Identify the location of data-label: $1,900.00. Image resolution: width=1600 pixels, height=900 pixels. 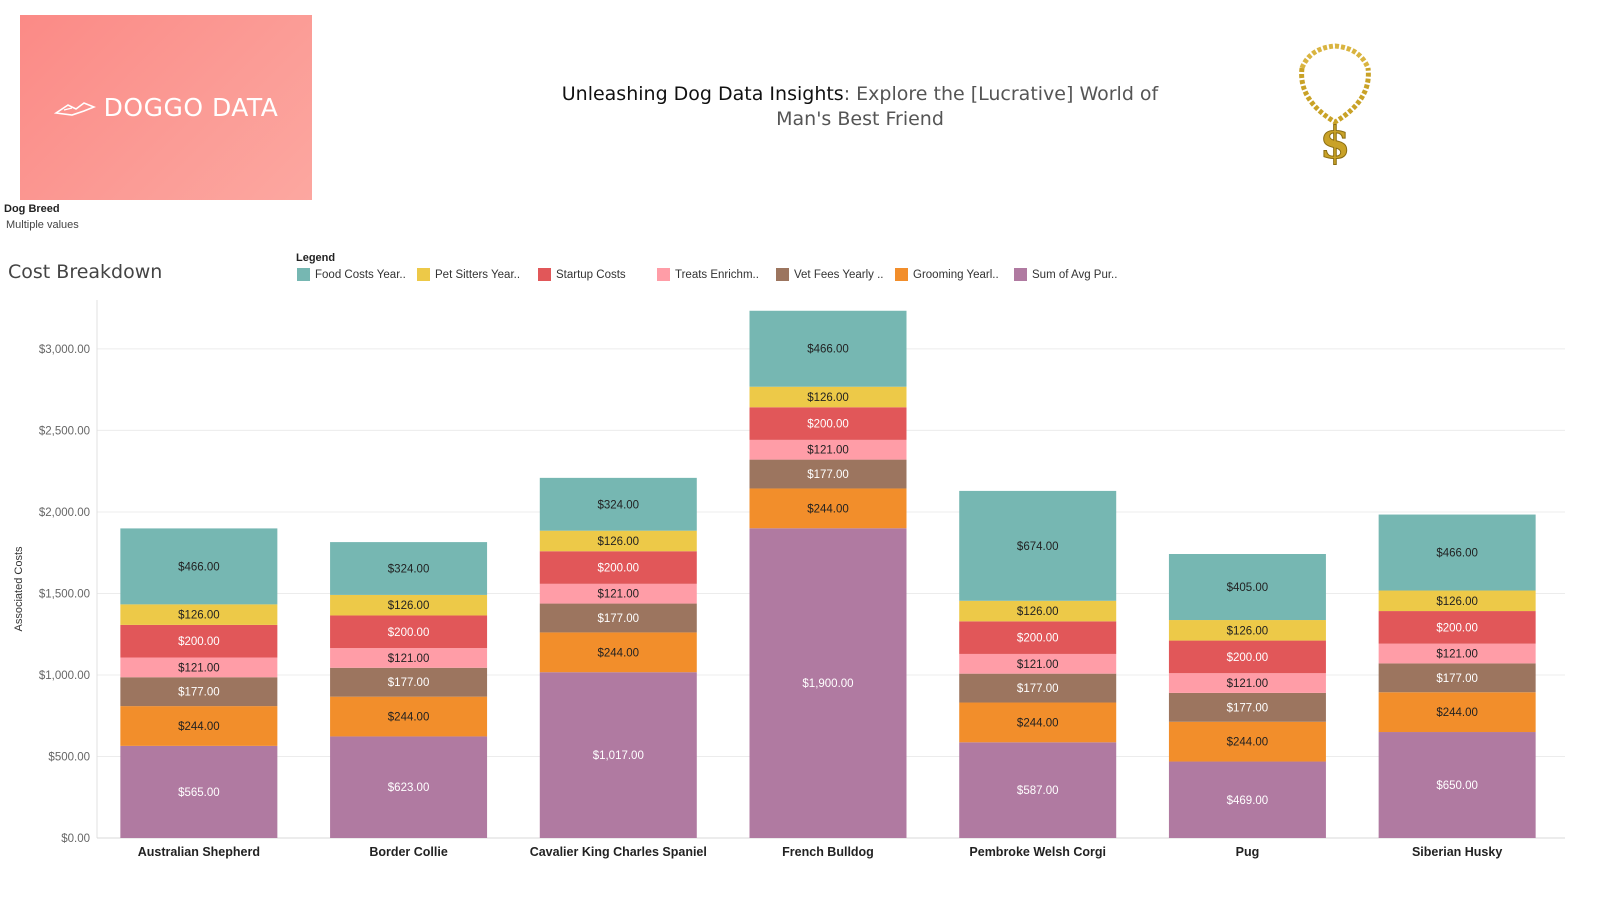
(827, 684).